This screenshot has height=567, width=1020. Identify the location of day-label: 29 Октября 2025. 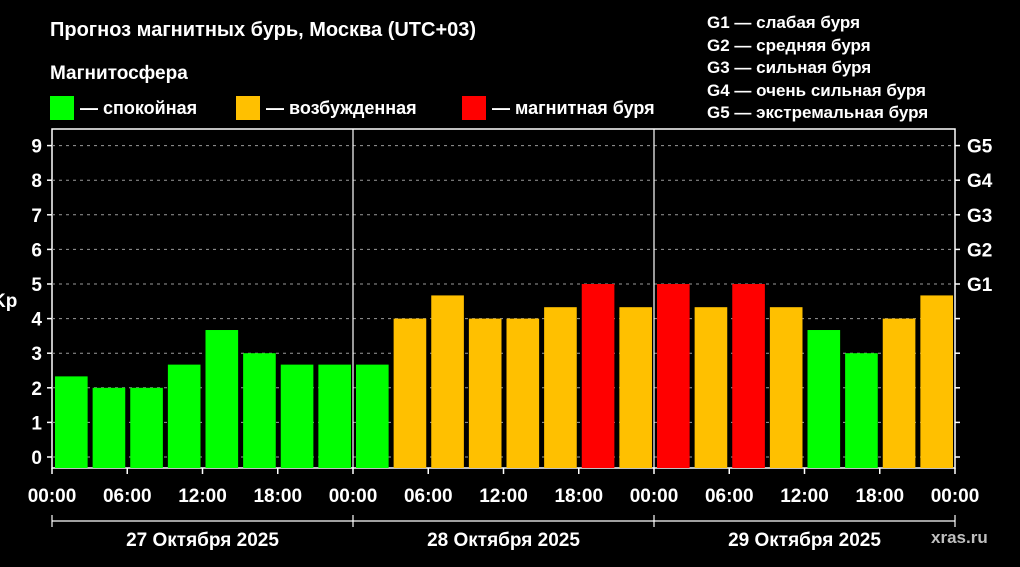
(804, 540).